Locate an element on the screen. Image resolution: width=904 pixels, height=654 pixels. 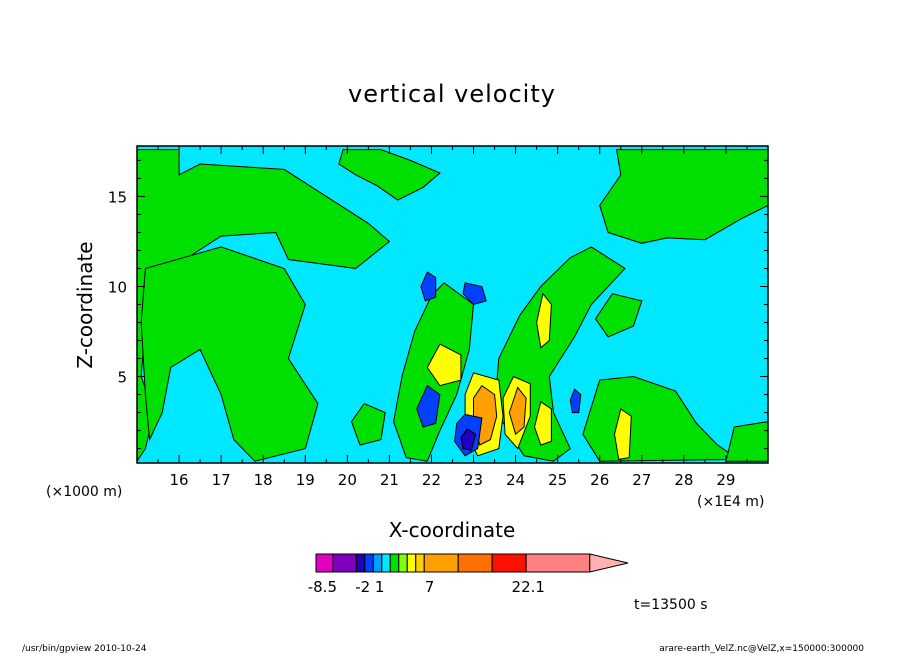
x-tick-label: 21 is located at coordinates (389, 480).